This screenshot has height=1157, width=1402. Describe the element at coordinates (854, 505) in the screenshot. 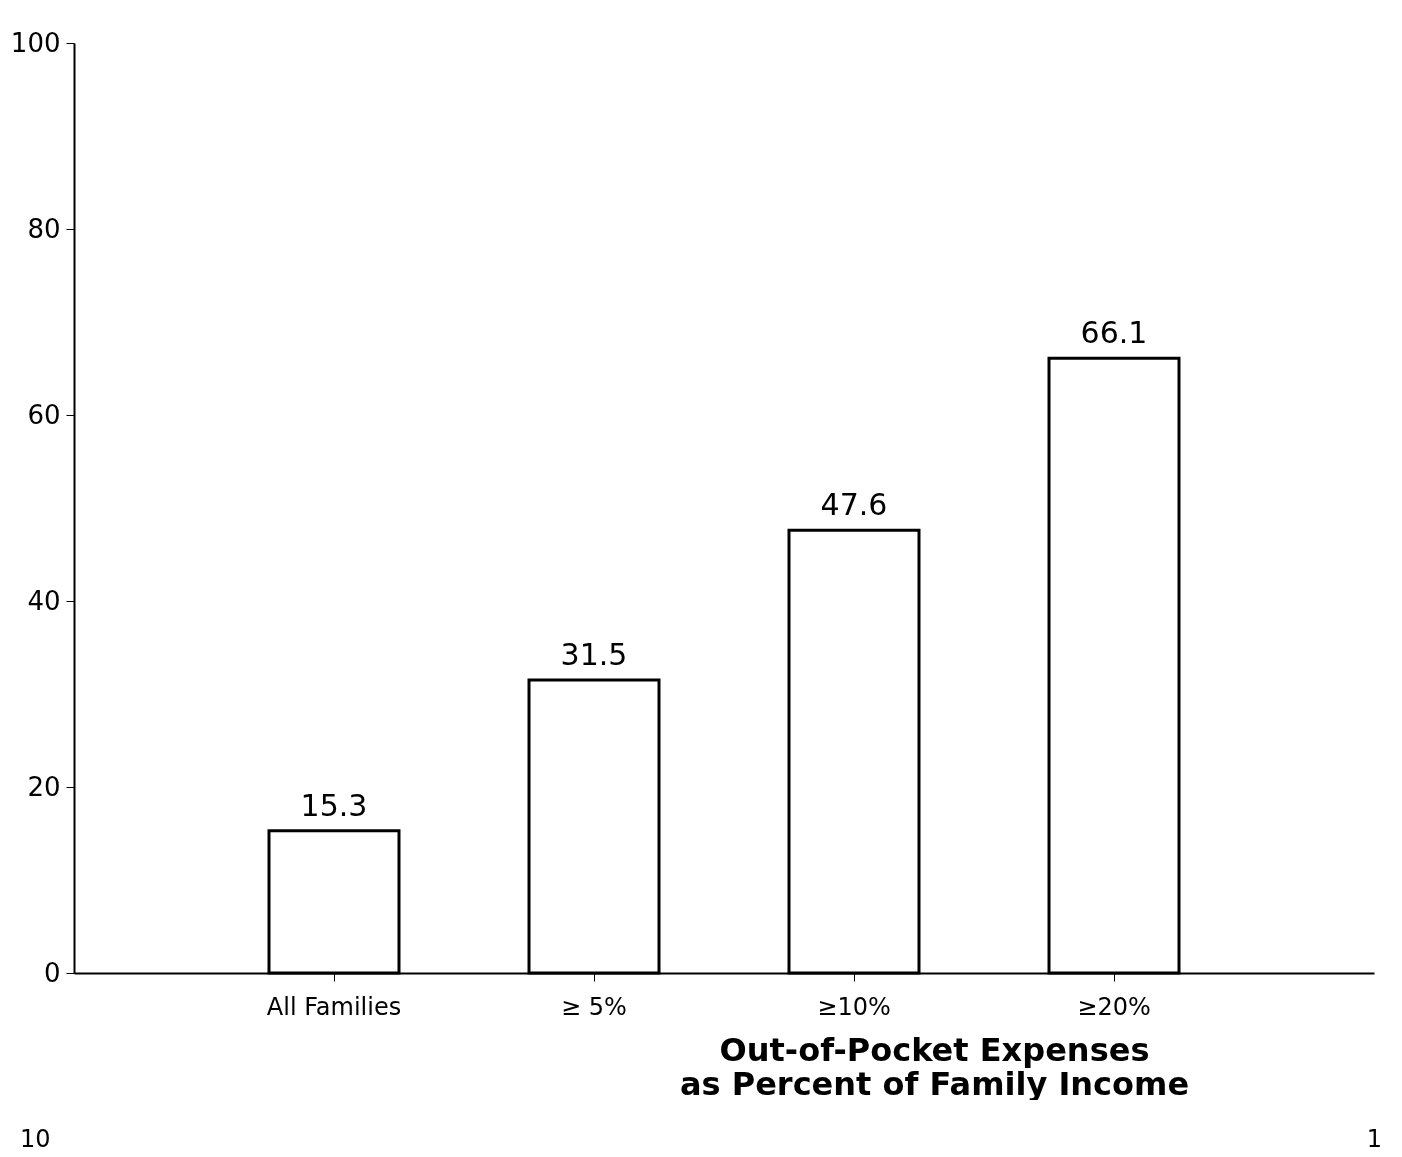

I see `data-label: 47.6` at that location.